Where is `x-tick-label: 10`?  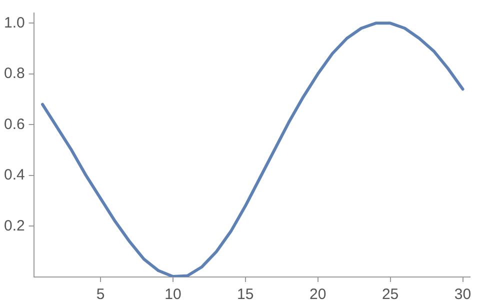
x-tick-label: 10 is located at coordinates (173, 295).